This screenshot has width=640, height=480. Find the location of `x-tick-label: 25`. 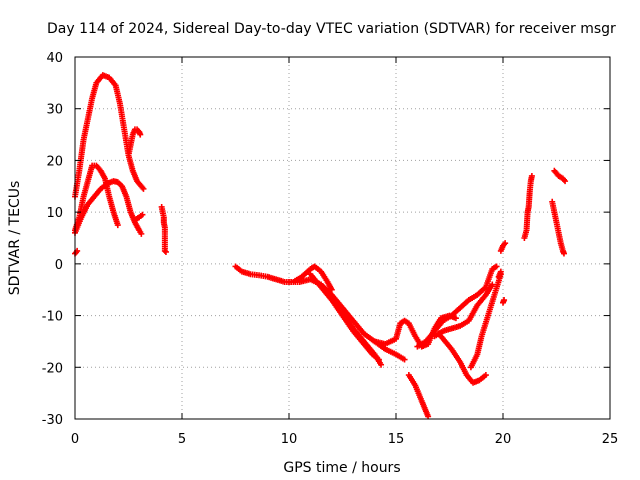

x-tick-label: 25 is located at coordinates (610, 439).